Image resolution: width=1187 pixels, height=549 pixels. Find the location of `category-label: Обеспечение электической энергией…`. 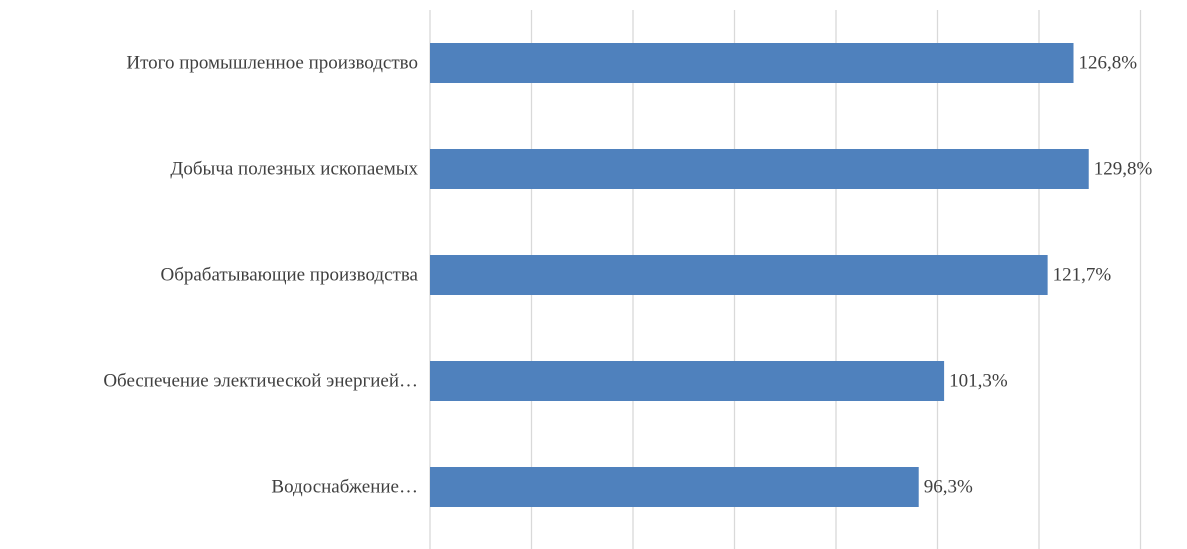

category-label: Обеспечение электической энергией… is located at coordinates (260, 381).